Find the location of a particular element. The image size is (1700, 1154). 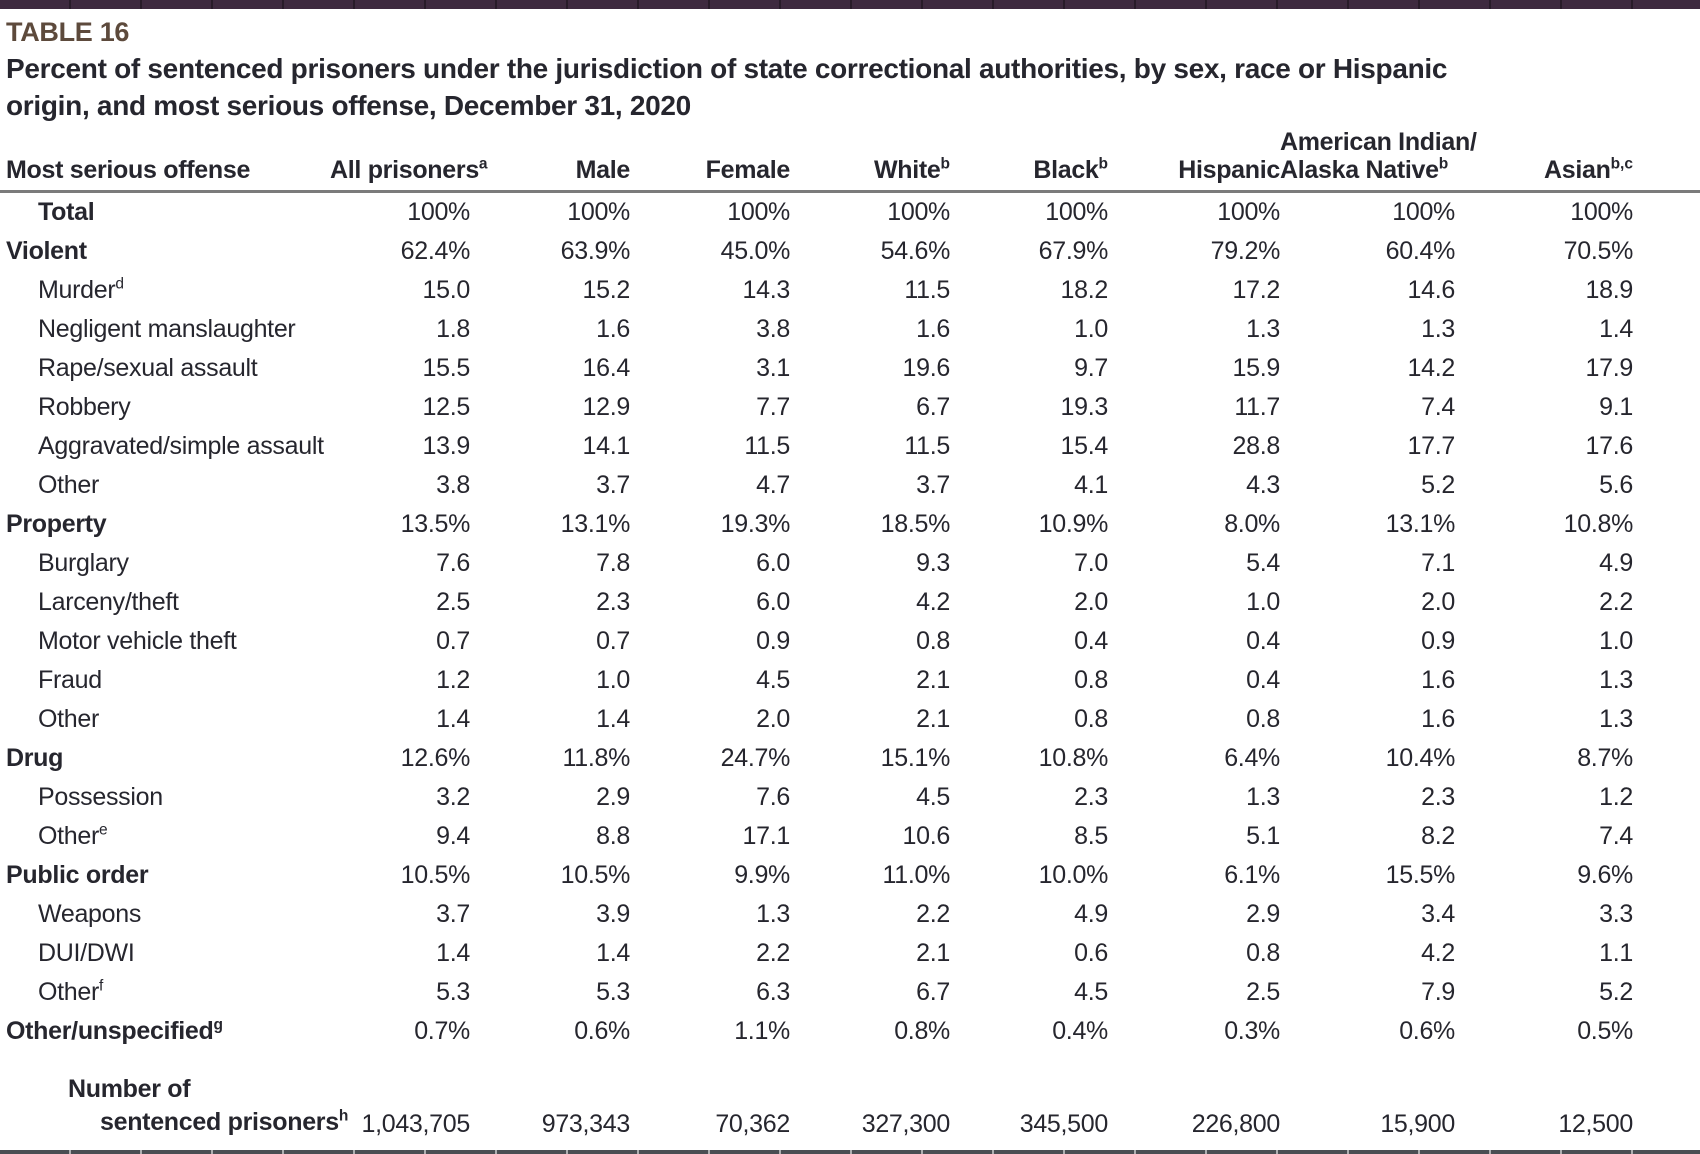

footnote-marker: h is located at coordinates (343, 1116).